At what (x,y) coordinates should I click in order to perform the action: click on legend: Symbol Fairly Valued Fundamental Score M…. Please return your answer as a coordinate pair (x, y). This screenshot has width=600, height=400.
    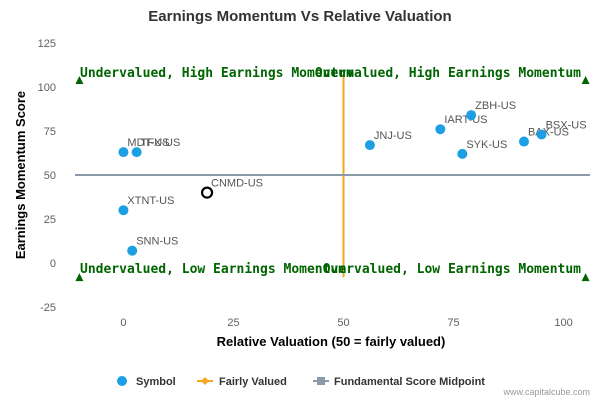
    Looking at the image, I should click on (301, 382).